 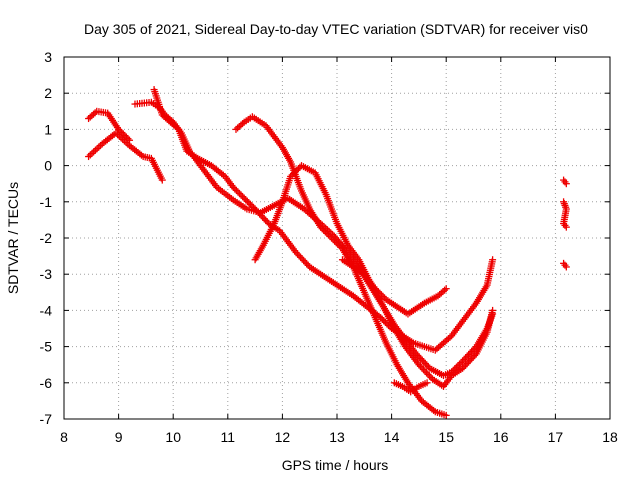 I want to click on y-tick-label: 2, so click(x=48, y=93).